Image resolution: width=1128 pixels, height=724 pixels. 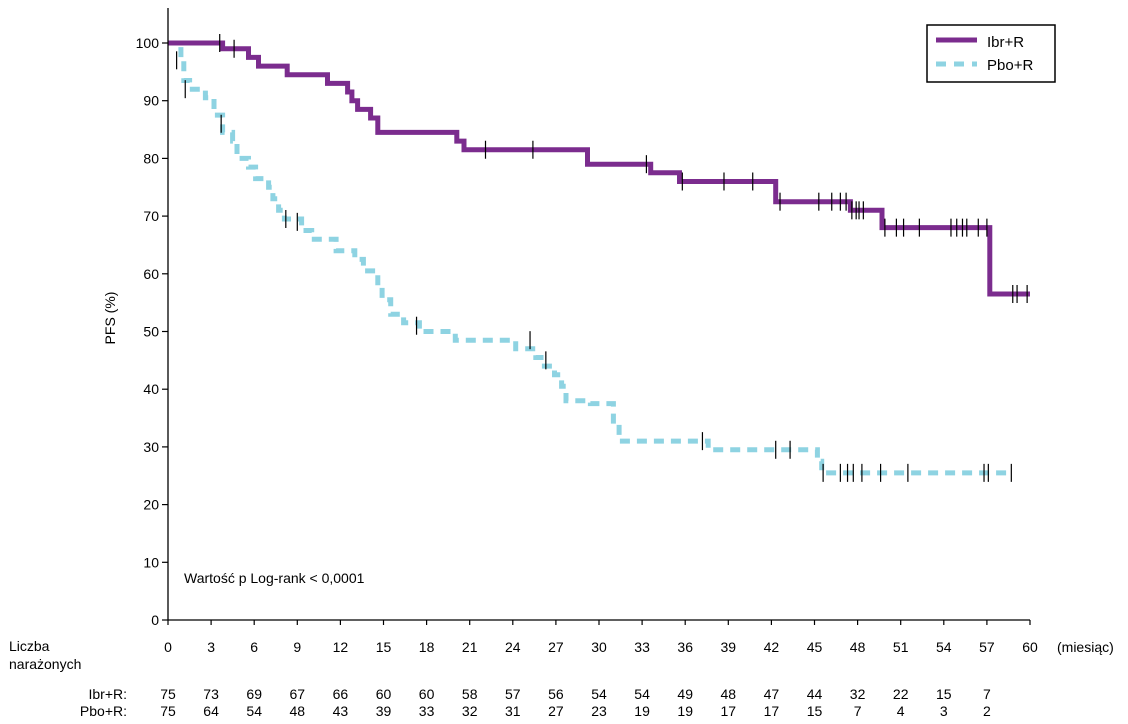 What do you see at coordinates (274, 578) in the screenshot?
I see `log-rank-annotation: Wartość p Log-rank < 0,0001` at bounding box center [274, 578].